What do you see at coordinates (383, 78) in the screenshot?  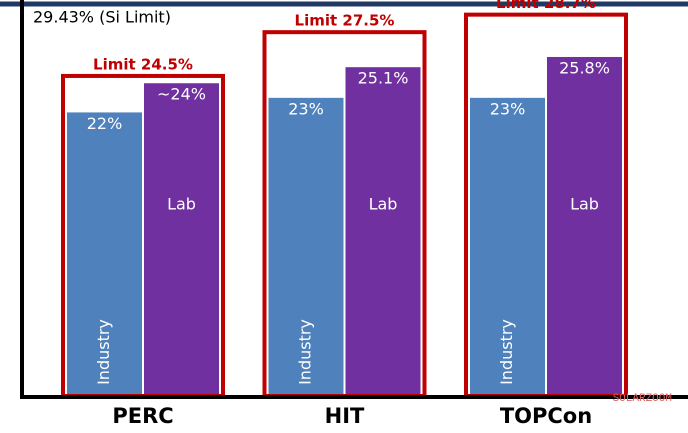 I see `value-label: 25.1%` at bounding box center [383, 78].